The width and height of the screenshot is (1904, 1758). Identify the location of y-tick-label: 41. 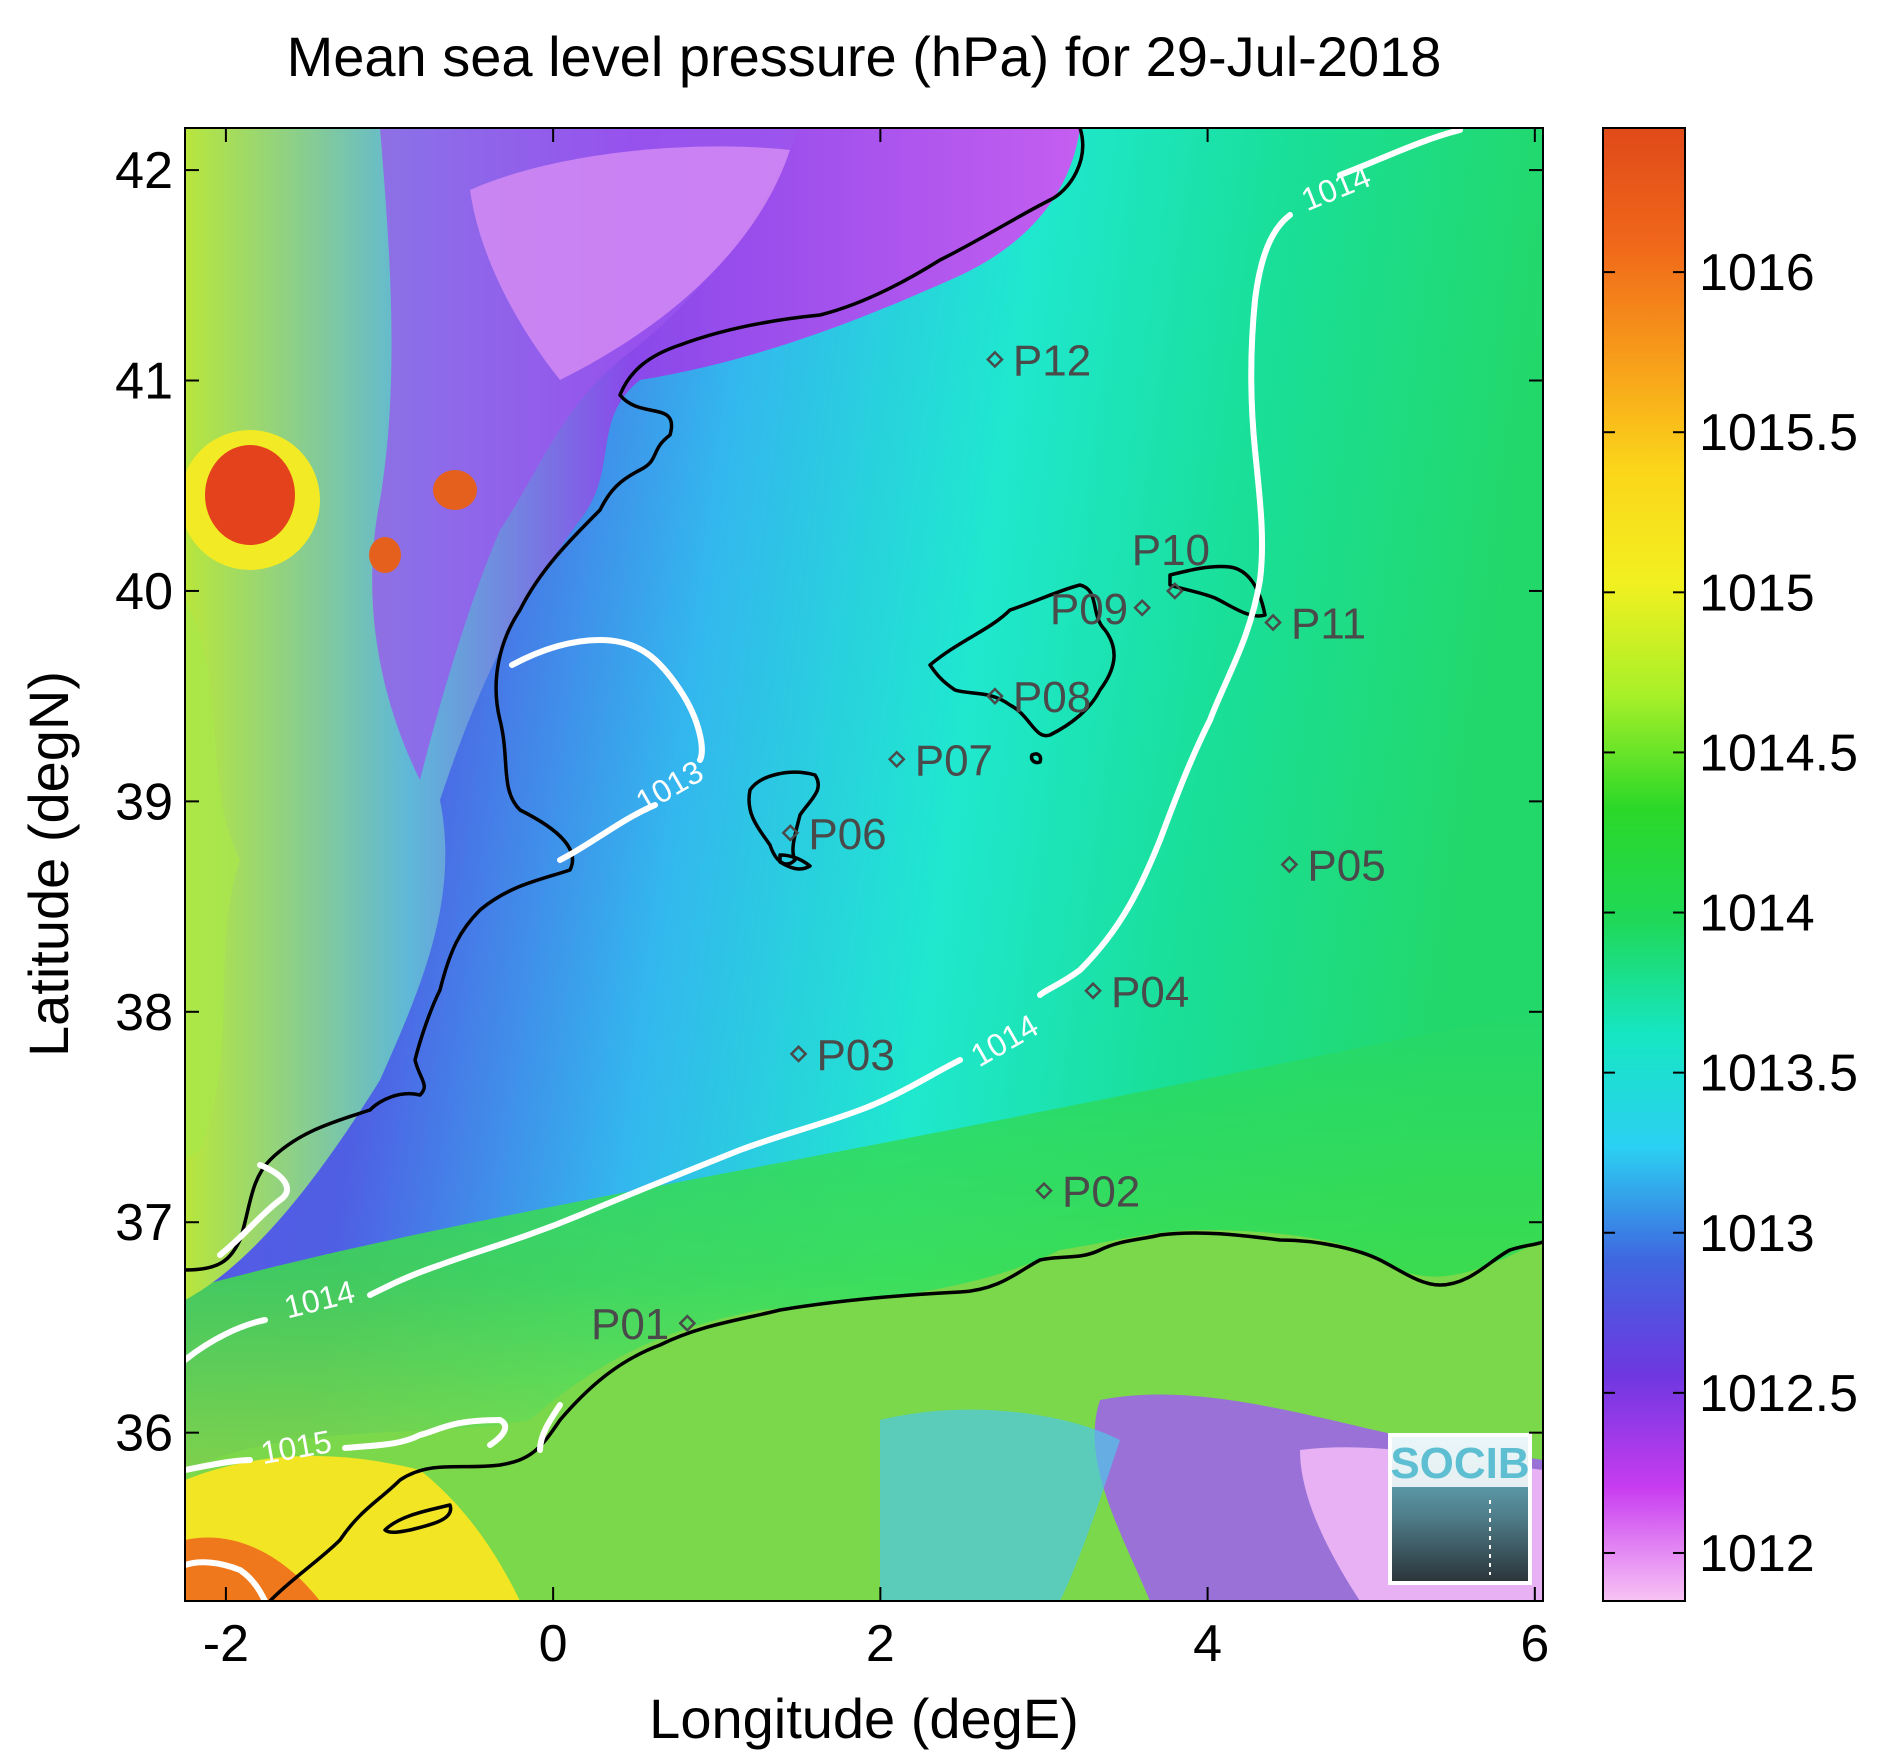
(144, 382).